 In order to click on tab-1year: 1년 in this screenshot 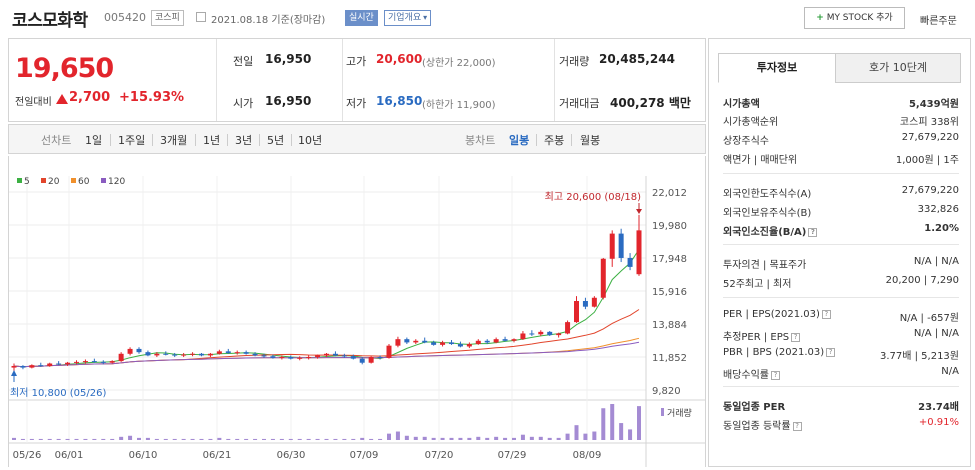, I will do `click(212, 140)`.